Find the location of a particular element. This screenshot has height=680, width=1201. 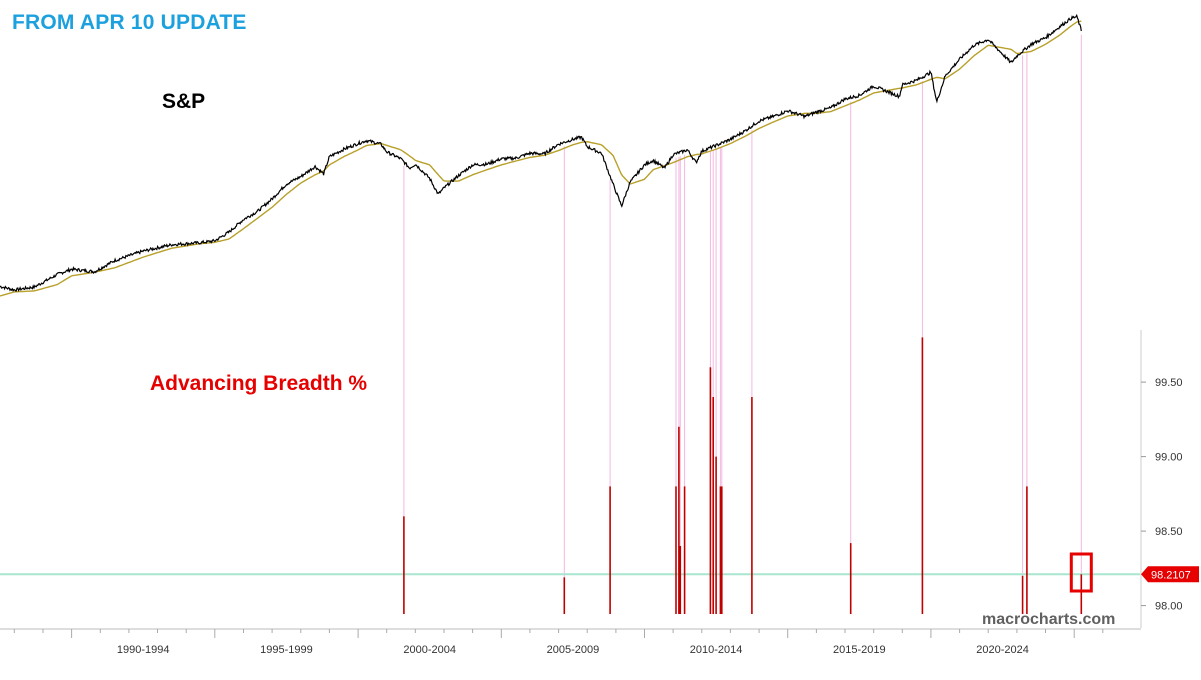

value-badge-label: 98.2107 is located at coordinates (1171, 575).